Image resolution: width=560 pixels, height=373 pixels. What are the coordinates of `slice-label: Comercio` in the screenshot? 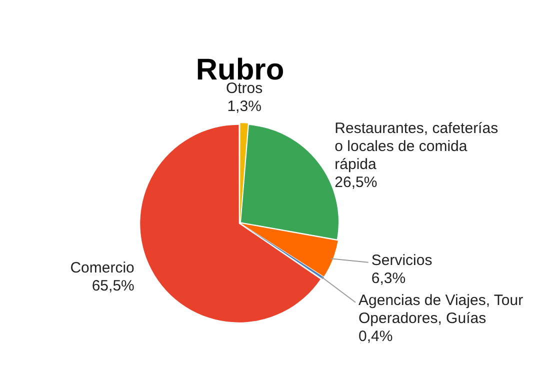 It's located at (102, 268).